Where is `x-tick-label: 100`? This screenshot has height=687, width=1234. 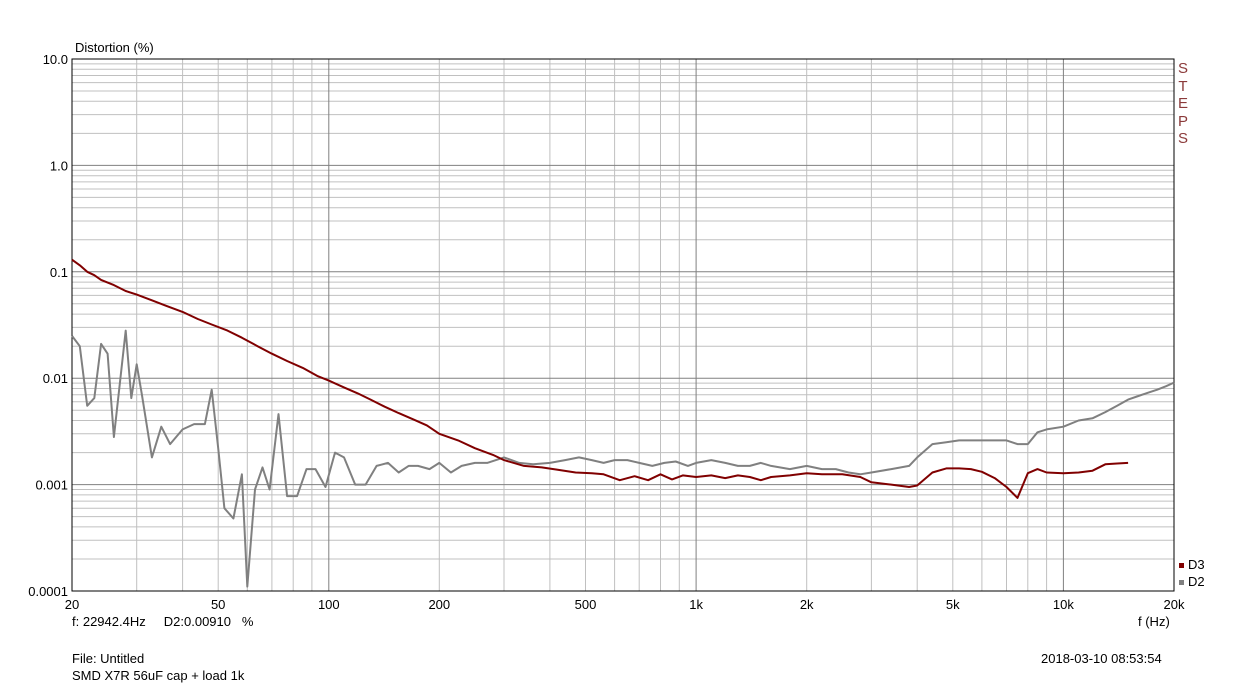
x-tick-label: 100 is located at coordinates (329, 604).